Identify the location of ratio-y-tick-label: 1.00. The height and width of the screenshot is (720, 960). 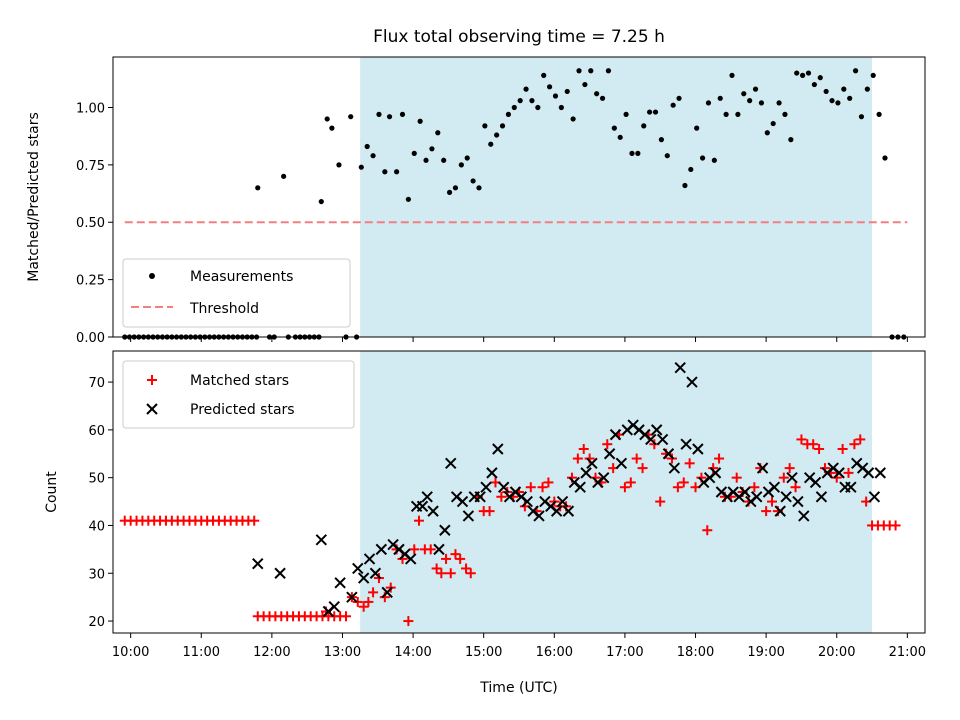
(90, 108).